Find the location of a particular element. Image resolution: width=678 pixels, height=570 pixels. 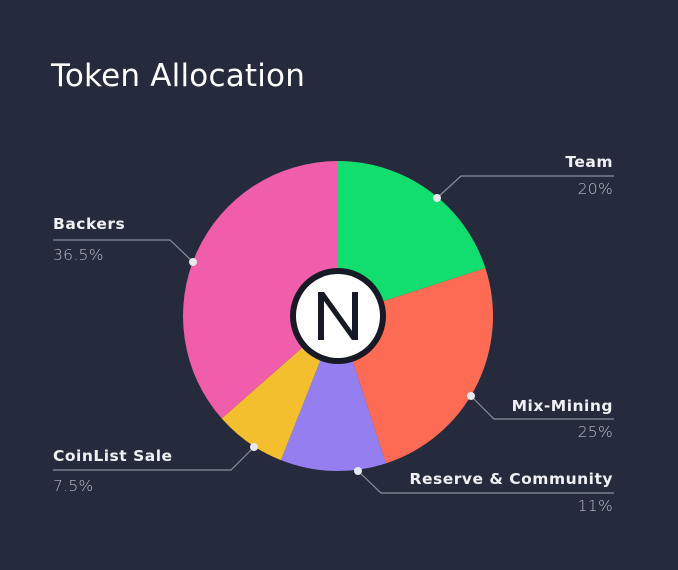

dot-backers is located at coordinates (193, 262).